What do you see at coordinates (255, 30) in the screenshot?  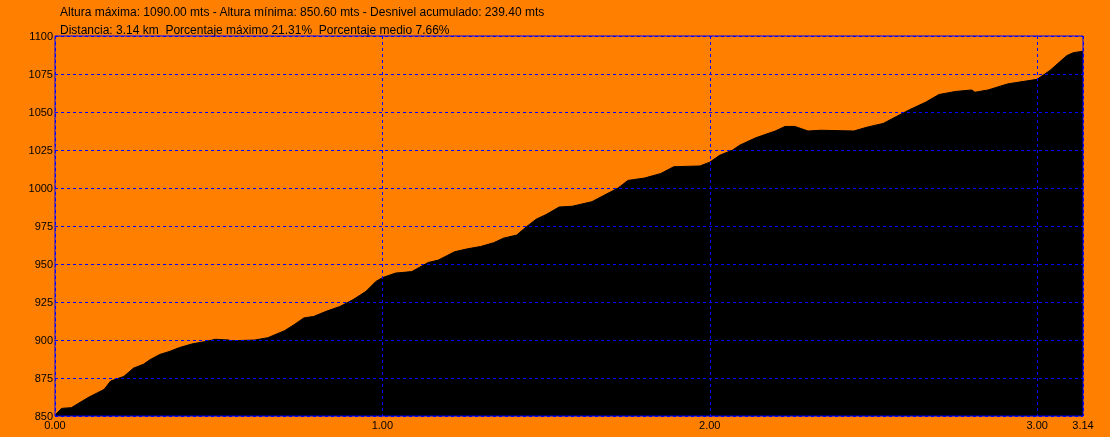 I see `chart-subtitle: Distancia: 3.14 km Porcentaje máximo 21.31% Porcentaje medio 7.66%` at bounding box center [255, 30].